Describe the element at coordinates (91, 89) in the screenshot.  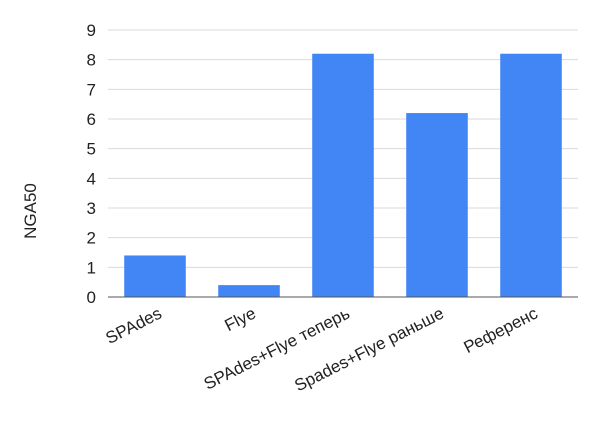
I see `y-tick-label: 7` at that location.